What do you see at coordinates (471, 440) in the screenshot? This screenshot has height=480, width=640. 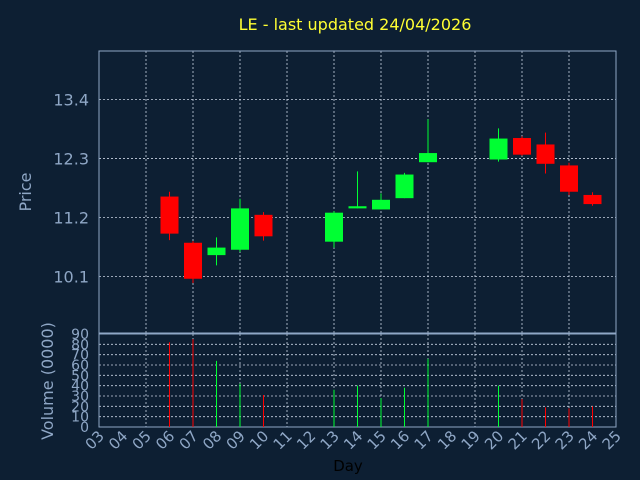 I see `x-tick-label: 19` at bounding box center [471, 440].